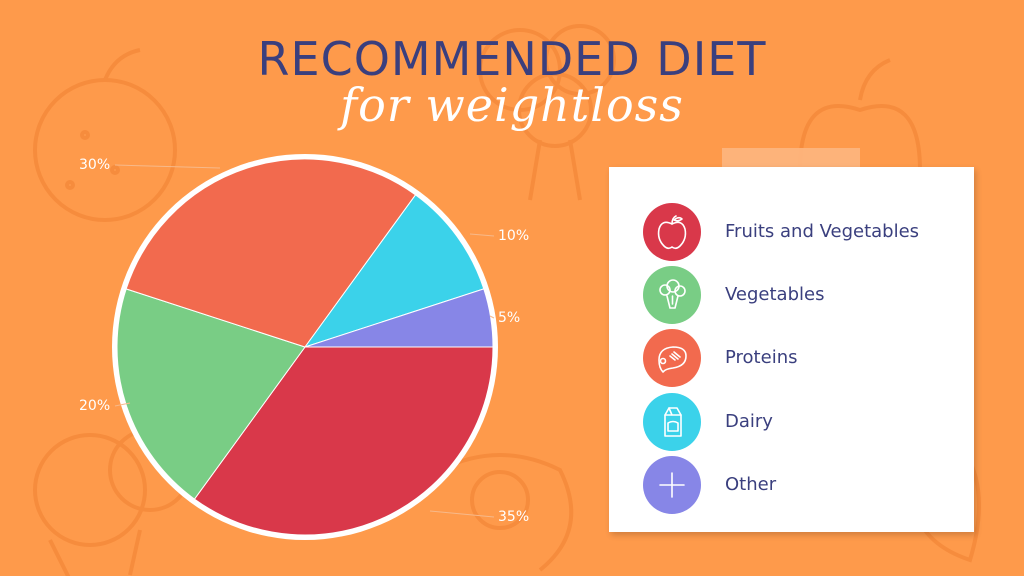 This screenshot has height=576, width=1024. Describe the element at coordinates (343, 441) in the screenshot. I see `pie-slice-fruits-and-vegetables` at that location.